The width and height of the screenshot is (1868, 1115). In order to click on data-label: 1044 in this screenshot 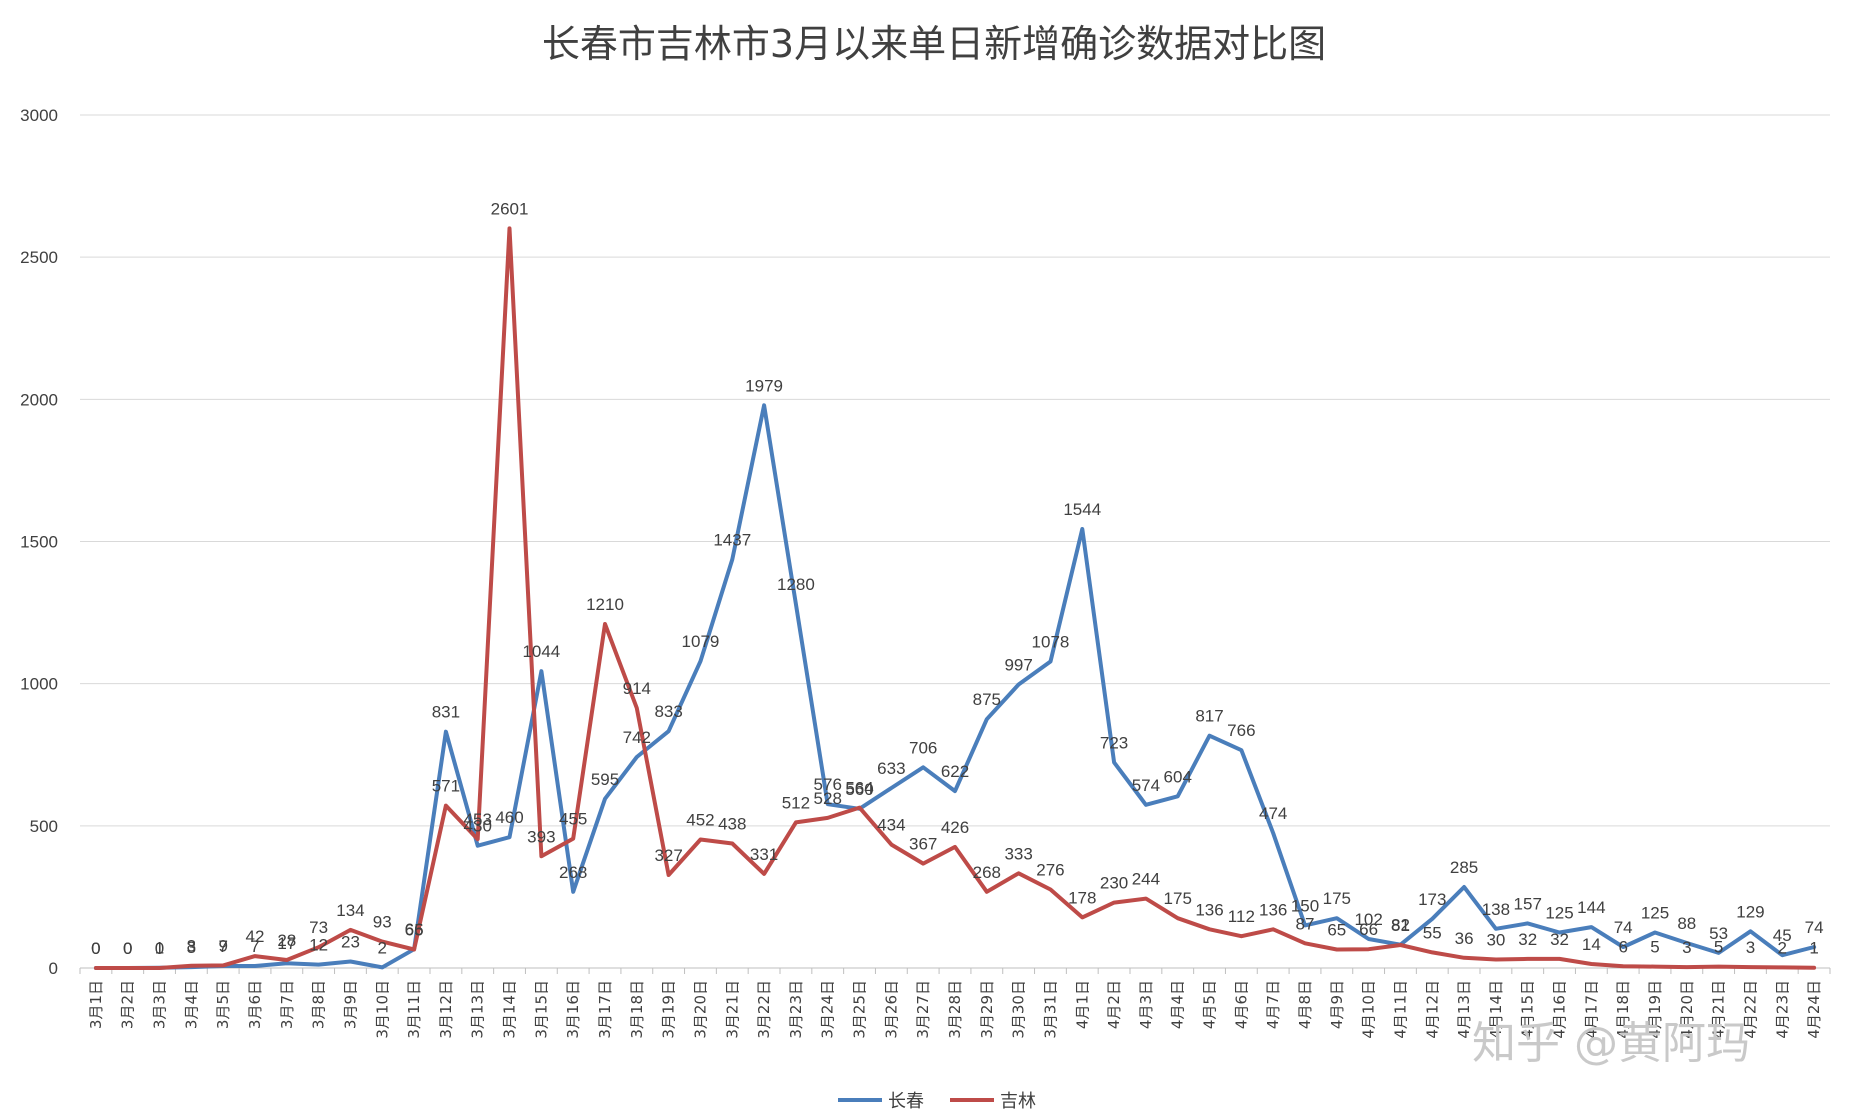, I will do `click(541, 651)`.